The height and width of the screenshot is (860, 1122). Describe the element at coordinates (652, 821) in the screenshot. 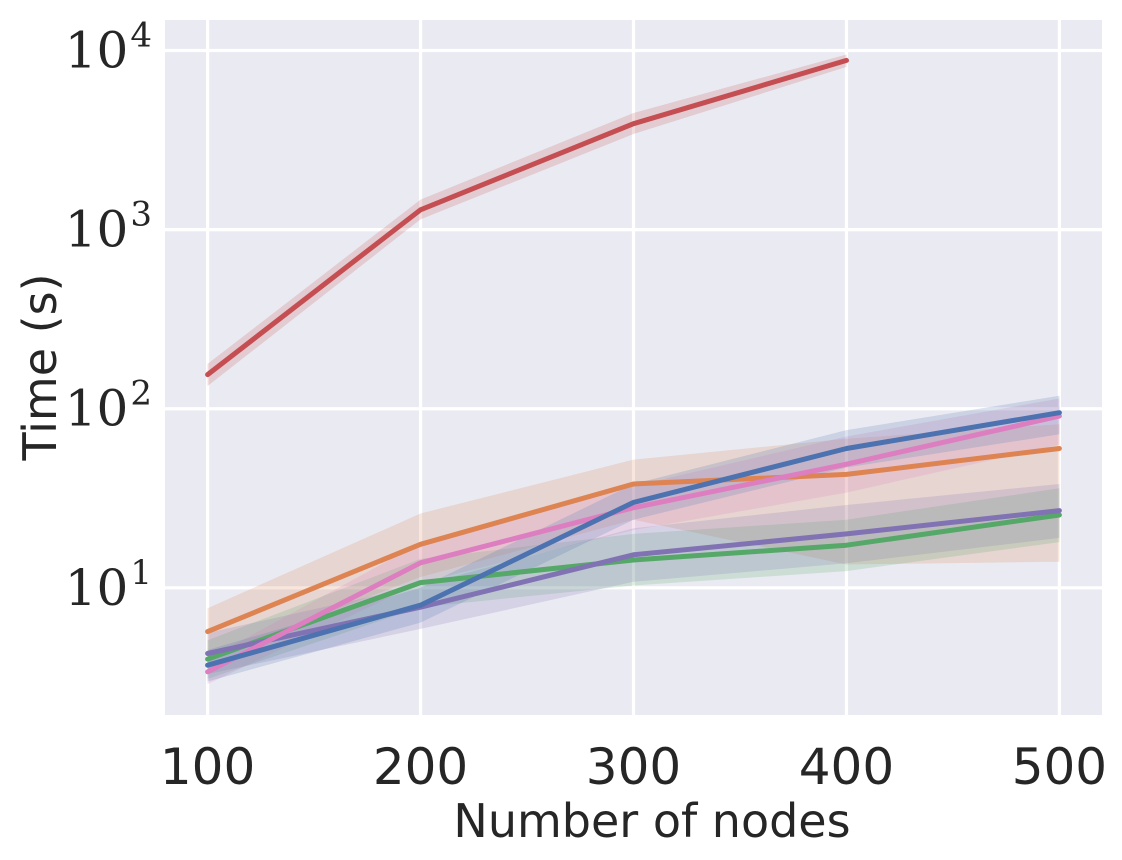

I see `x-axis-label: Number of nodes` at that location.